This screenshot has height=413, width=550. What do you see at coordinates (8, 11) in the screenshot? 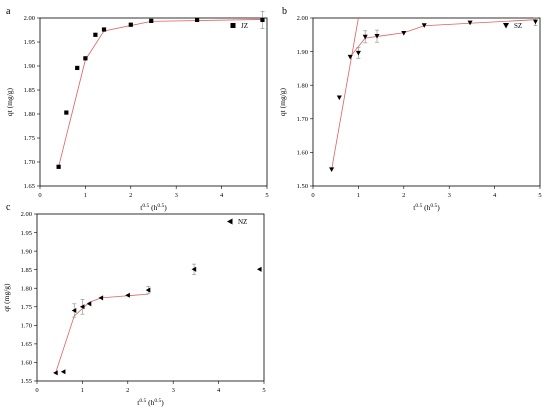
I see `panel-label: a` at bounding box center [8, 11].